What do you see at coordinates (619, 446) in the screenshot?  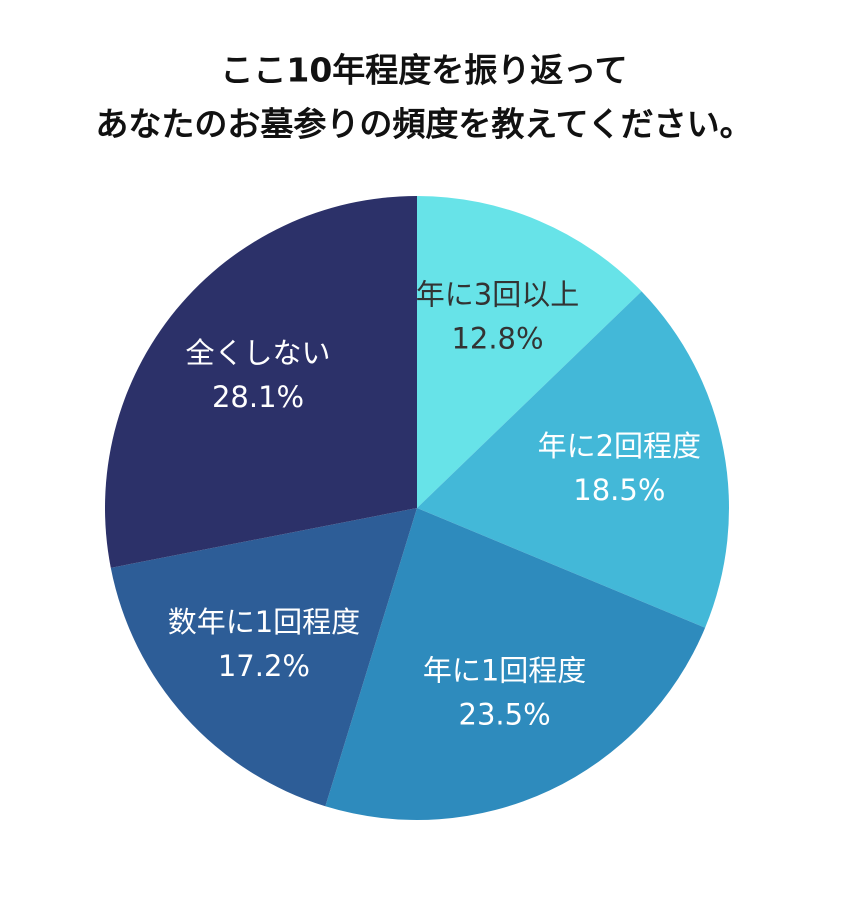 I see `slice-label: 年に2回程度` at bounding box center [619, 446].